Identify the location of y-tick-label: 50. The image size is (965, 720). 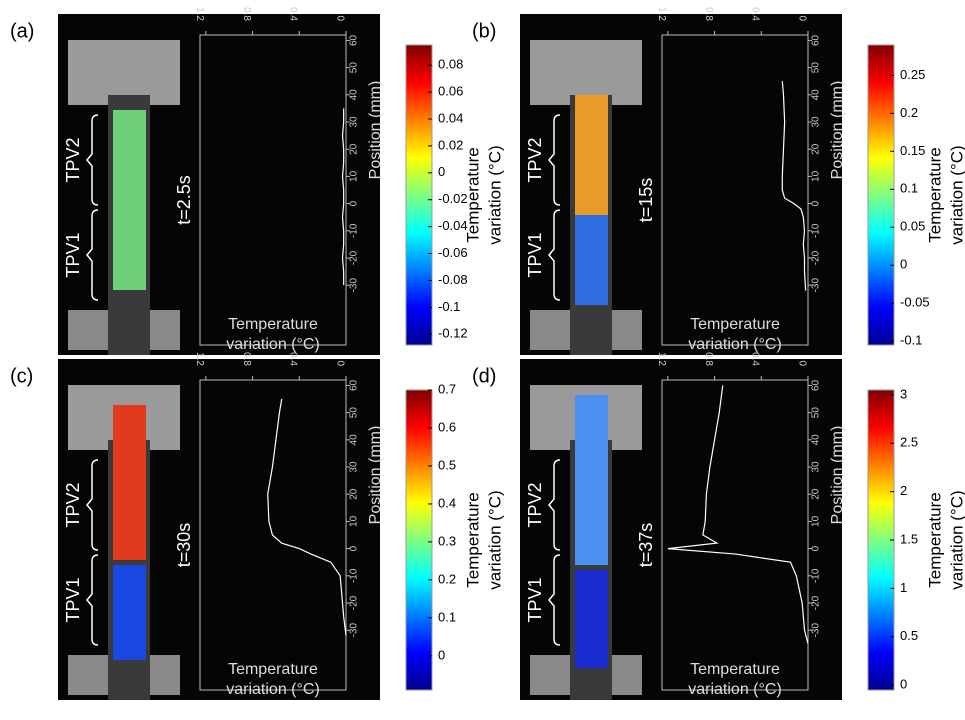
(816, 413).